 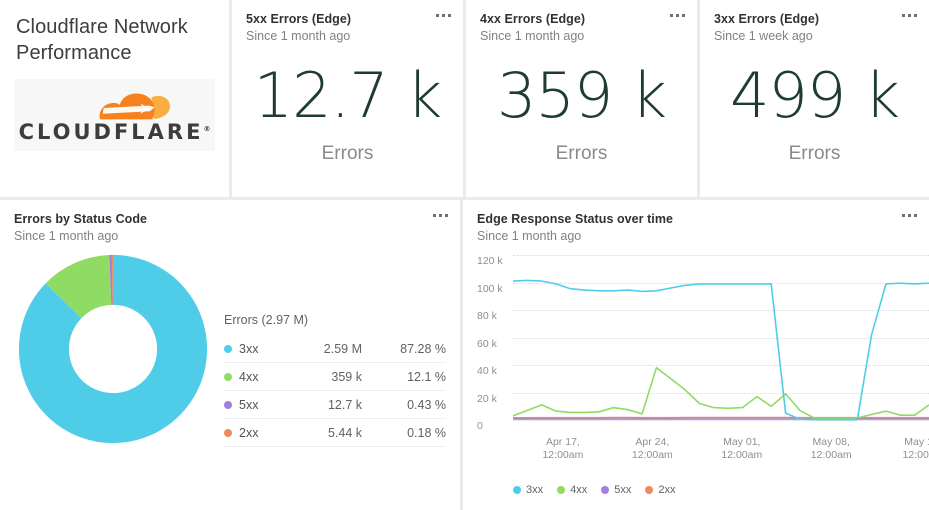 What do you see at coordinates (81, 219) in the screenshot?
I see `panel-title: Errors by Status Code` at bounding box center [81, 219].